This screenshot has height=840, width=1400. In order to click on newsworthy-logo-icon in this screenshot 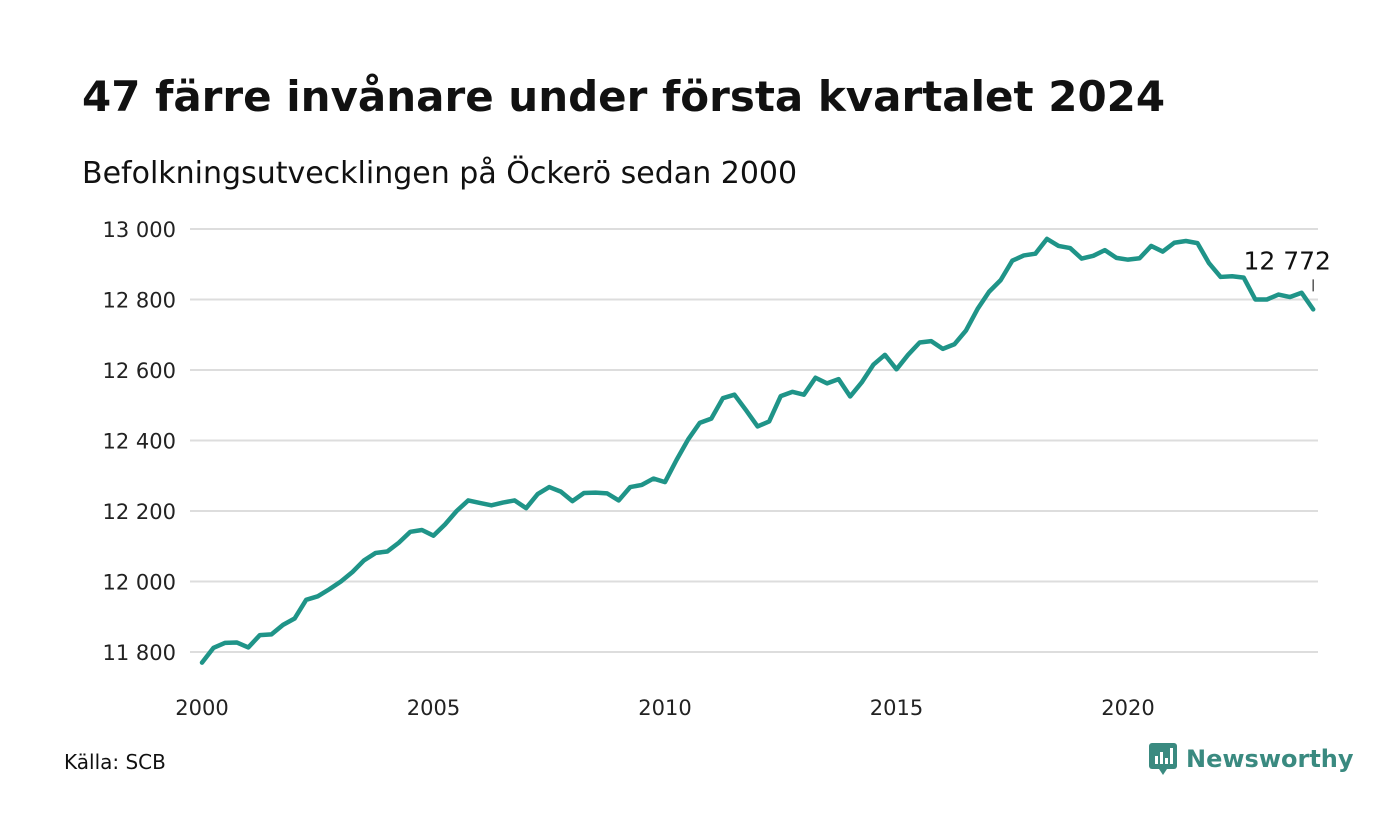, I will do `click(1163, 759)`.